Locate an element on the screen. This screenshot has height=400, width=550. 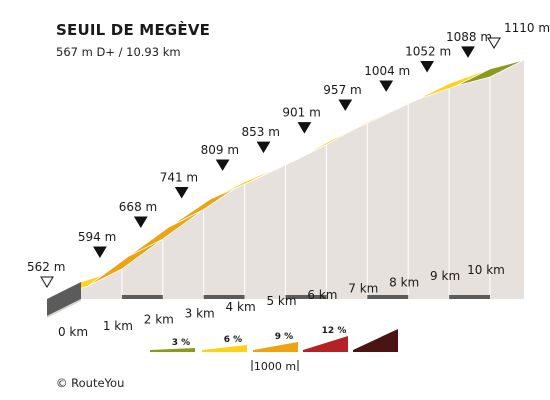
profile-start-base is located at coordinates (64, 308).